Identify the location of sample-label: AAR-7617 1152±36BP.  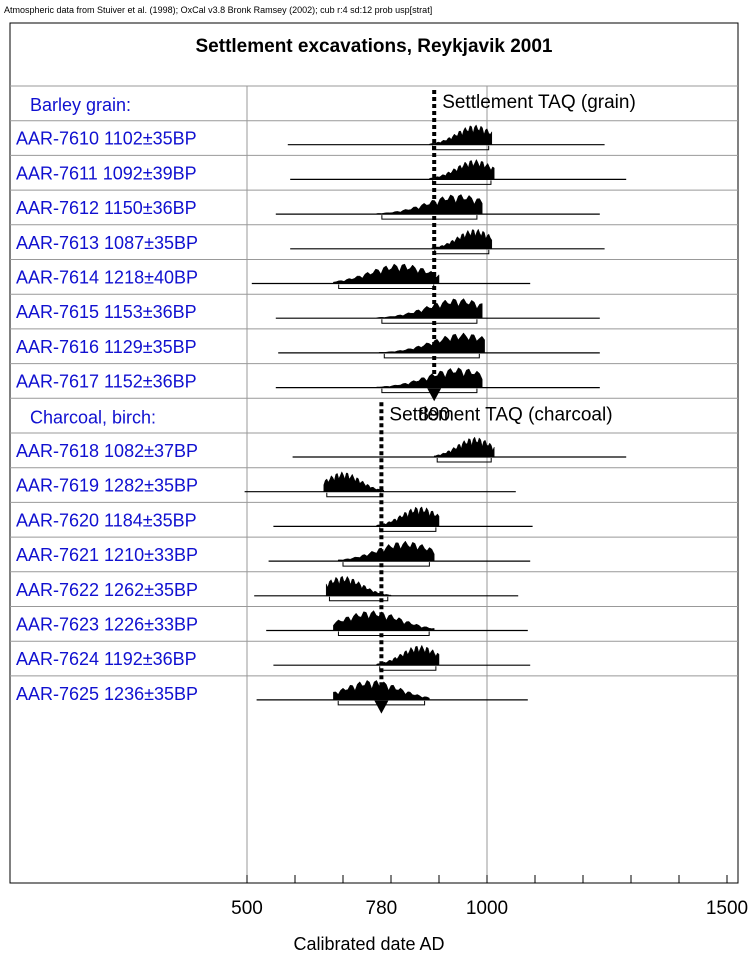
(106, 382).